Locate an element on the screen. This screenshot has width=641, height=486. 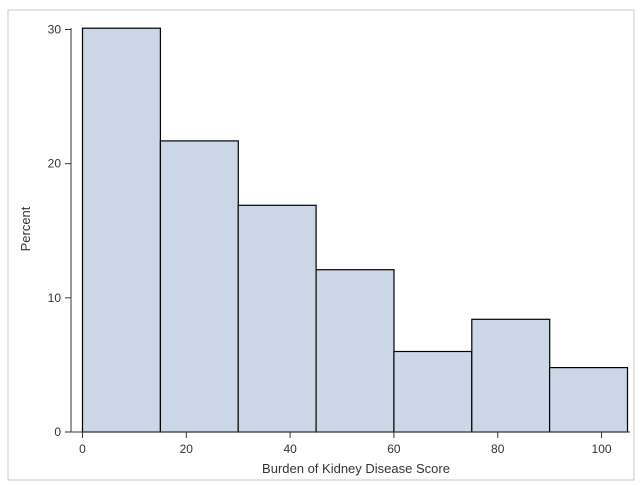
y-tick-label-30: 30 is located at coordinates (55, 30).